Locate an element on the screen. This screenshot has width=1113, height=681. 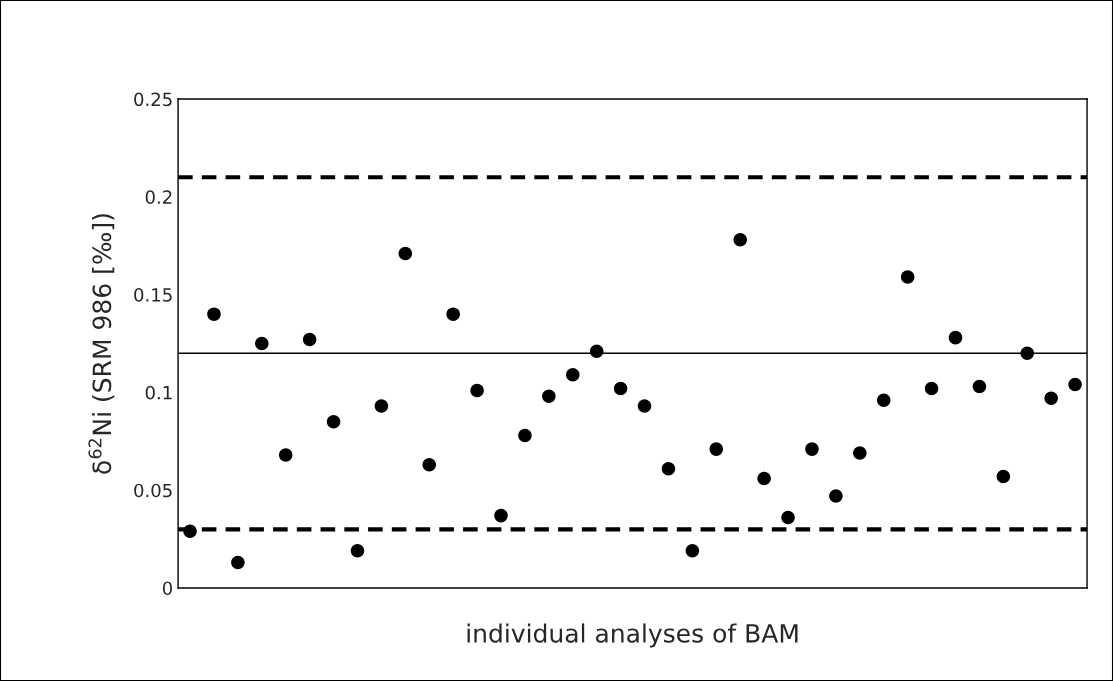
y-tick-label: 0.25 is located at coordinates (153, 99).